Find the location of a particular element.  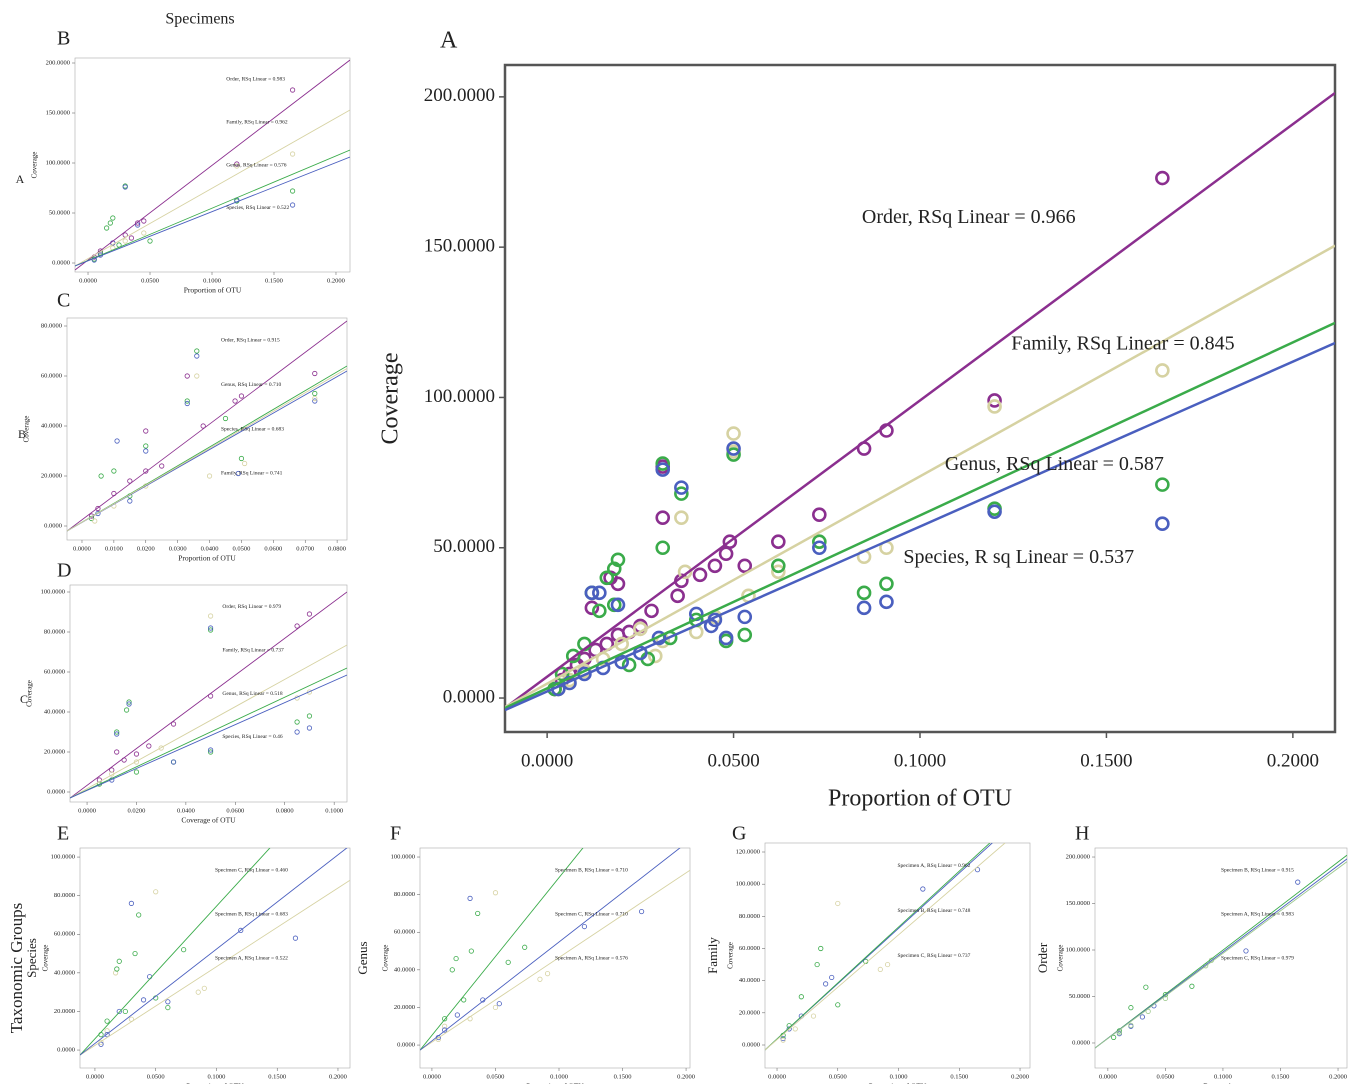

group-label: Species is located at coordinates (31, 958).